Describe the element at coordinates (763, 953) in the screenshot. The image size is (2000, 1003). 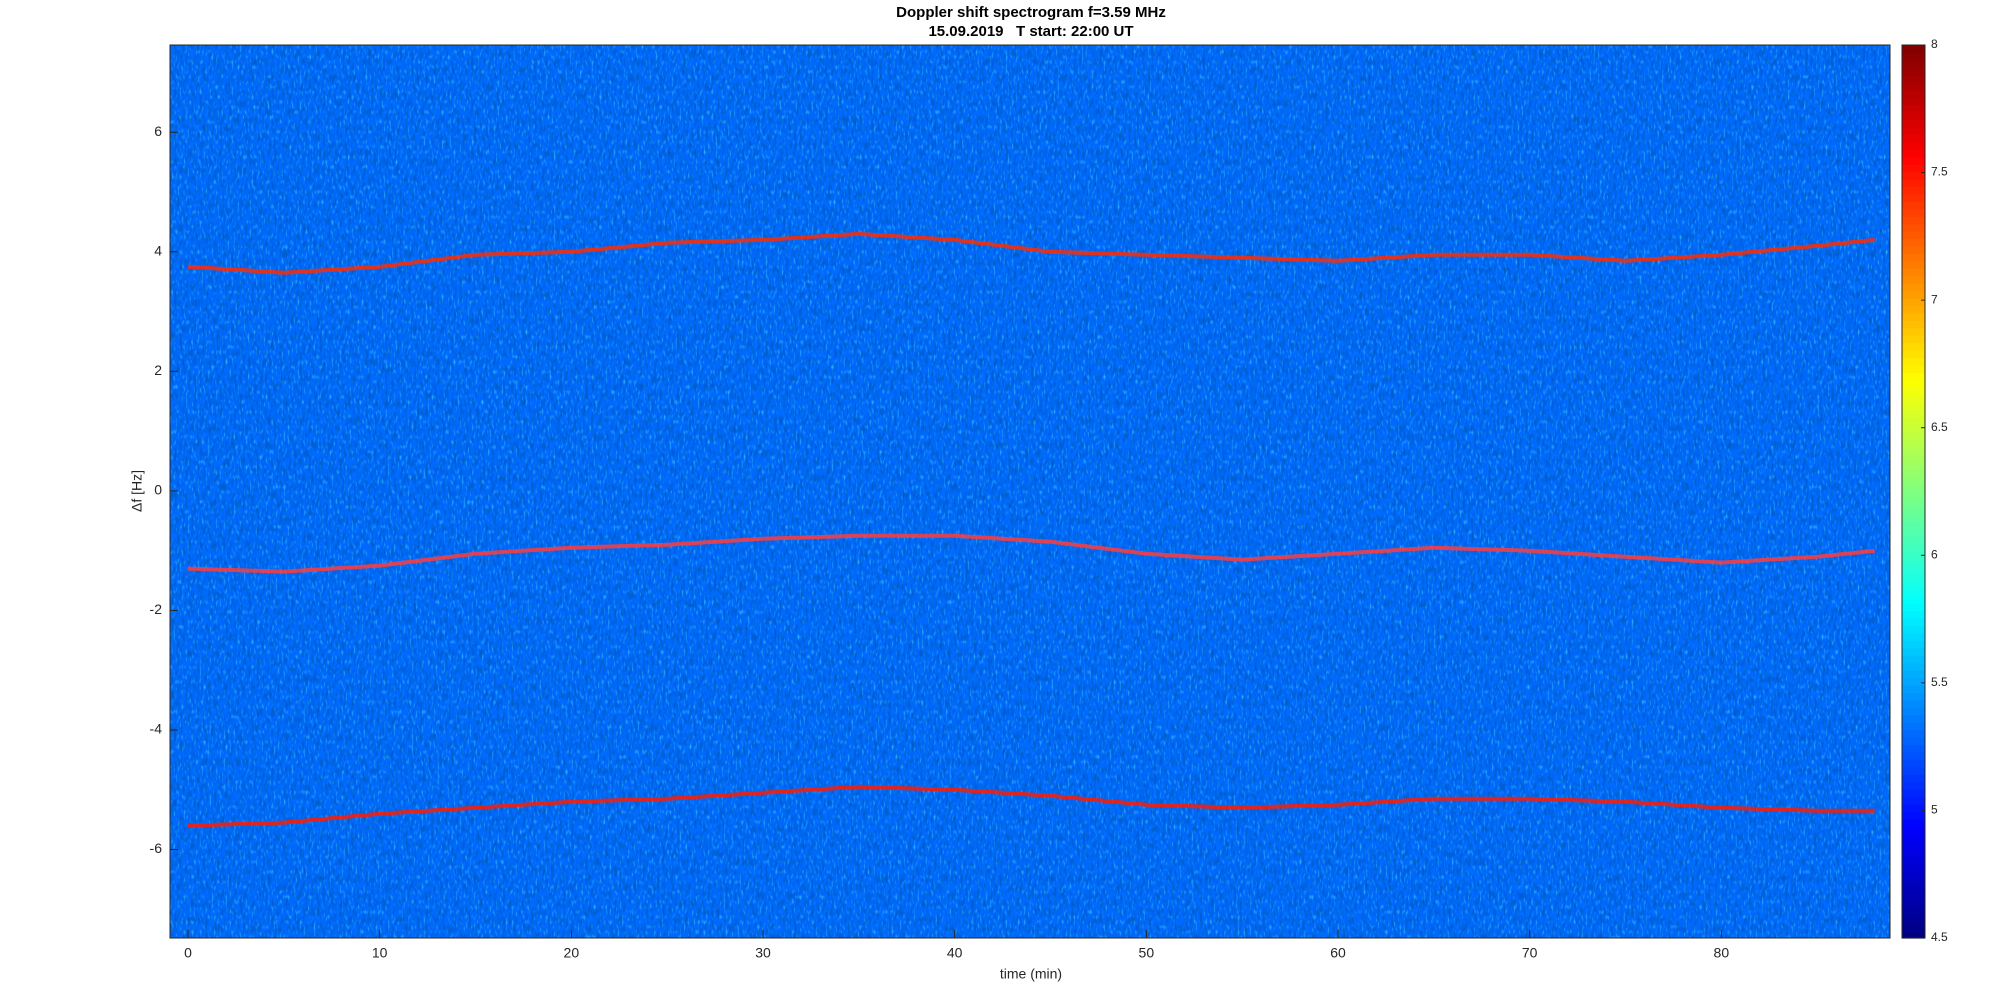
I see `x-tick-label: 30` at that location.